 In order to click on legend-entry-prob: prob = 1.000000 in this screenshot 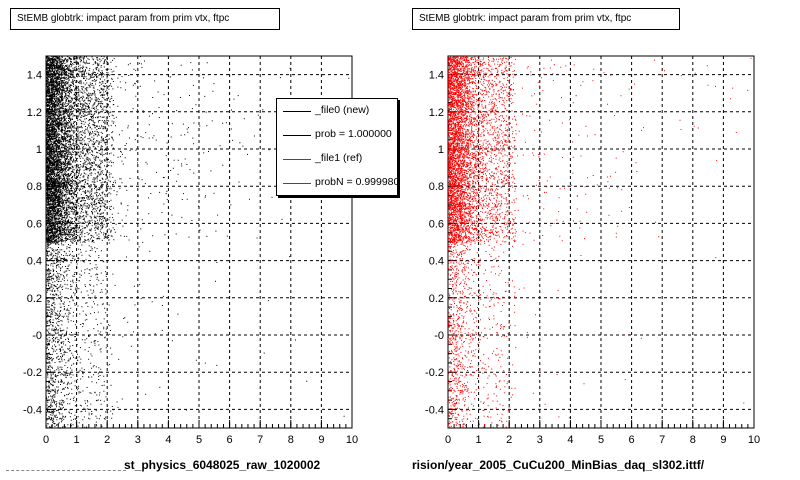, I will do `click(337, 135)`.